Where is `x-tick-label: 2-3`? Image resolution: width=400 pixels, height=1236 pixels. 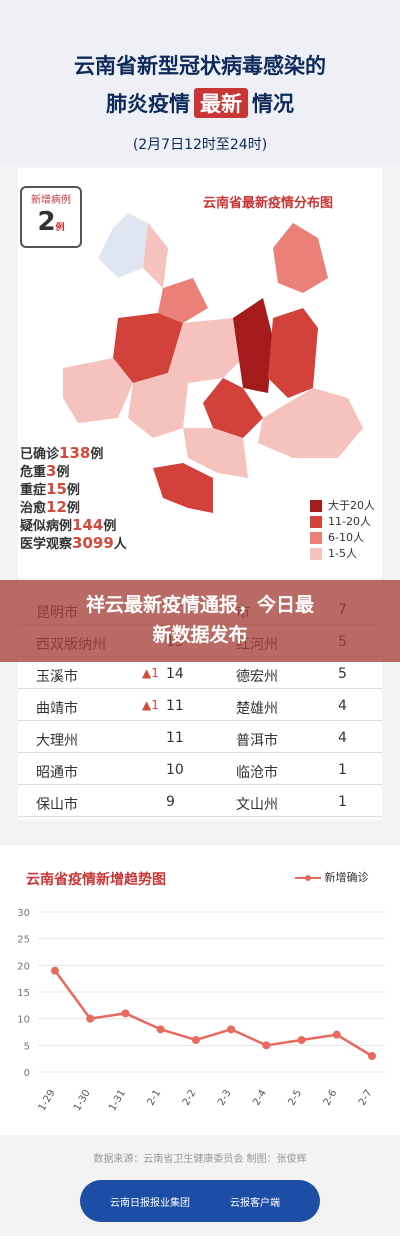
x-tick-label: 2-3 is located at coordinates (225, 1098).